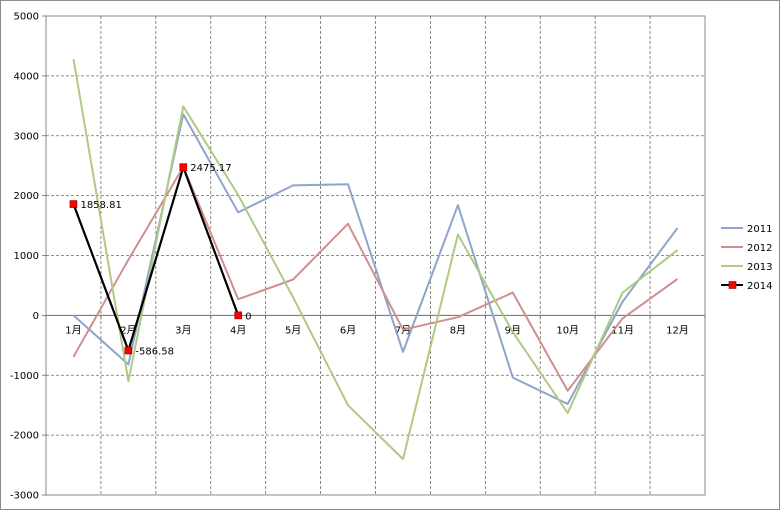  What do you see at coordinates (759, 229) in the screenshot?
I see `legend-label: 2011` at bounding box center [759, 229].